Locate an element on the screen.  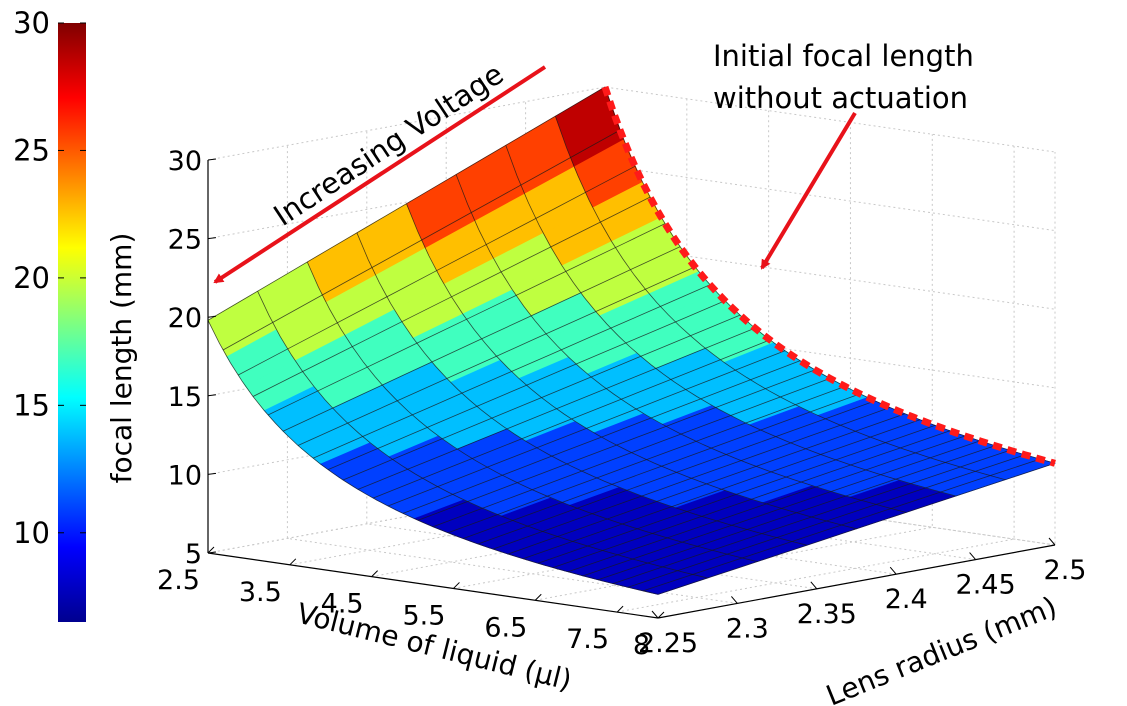
x-tick-label: 5.5 is located at coordinates (424, 615).